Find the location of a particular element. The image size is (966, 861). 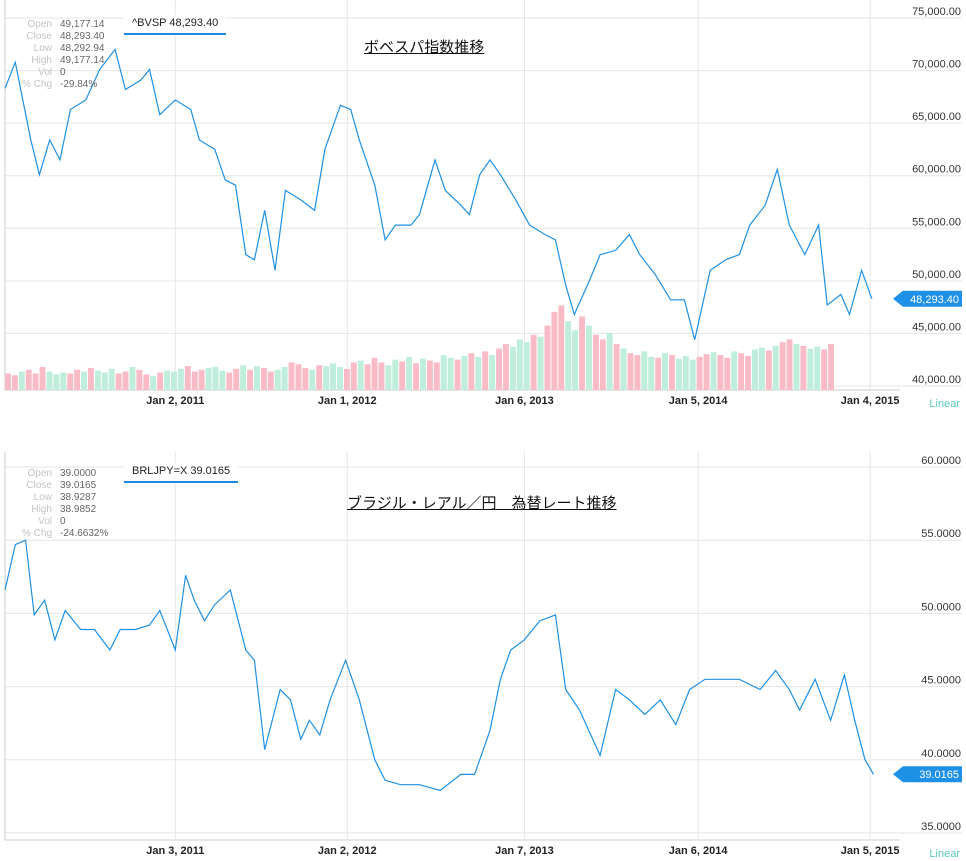

x-tick-label: Jan 5, 2014 is located at coordinates (699, 401).